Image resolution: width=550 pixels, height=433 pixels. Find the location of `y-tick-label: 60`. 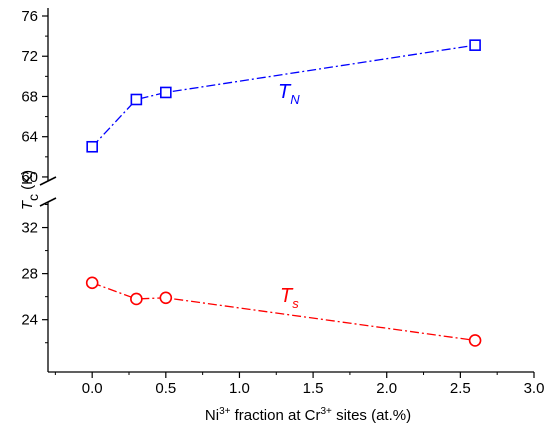

y-tick-label: 60 is located at coordinates (29, 177).